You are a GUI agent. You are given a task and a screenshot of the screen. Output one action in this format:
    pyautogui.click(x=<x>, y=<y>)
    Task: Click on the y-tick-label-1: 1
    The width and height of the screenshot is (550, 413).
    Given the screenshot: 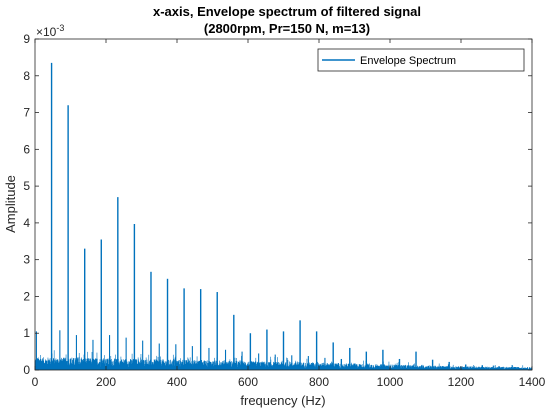 What is the action you would take?
    pyautogui.click(x=26, y=333)
    